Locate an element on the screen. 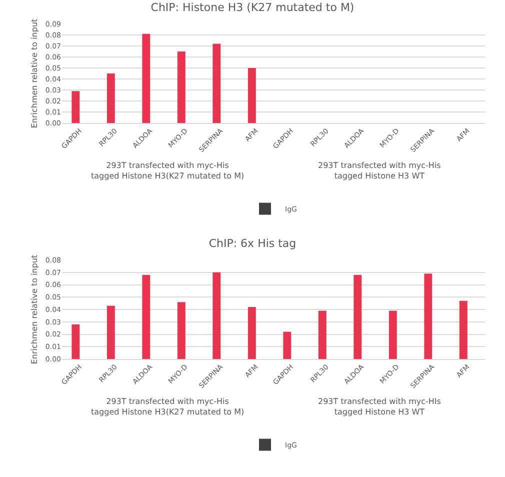 The height and width of the screenshot is (477, 505). text: 293T transfected with myc-His tagged Histone H3 WT is located at coordinates (379, 170).